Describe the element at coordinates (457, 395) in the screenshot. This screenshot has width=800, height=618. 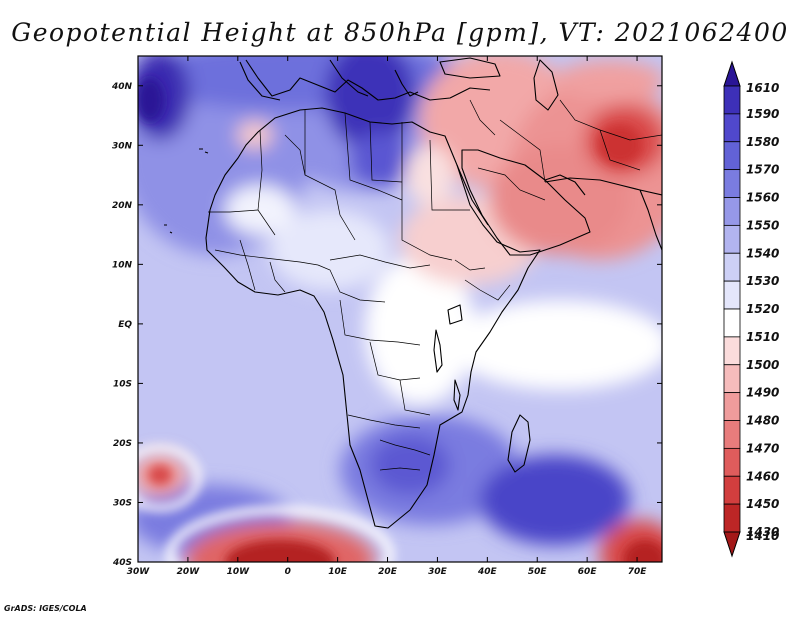
I see `lake-malawi` at that location.